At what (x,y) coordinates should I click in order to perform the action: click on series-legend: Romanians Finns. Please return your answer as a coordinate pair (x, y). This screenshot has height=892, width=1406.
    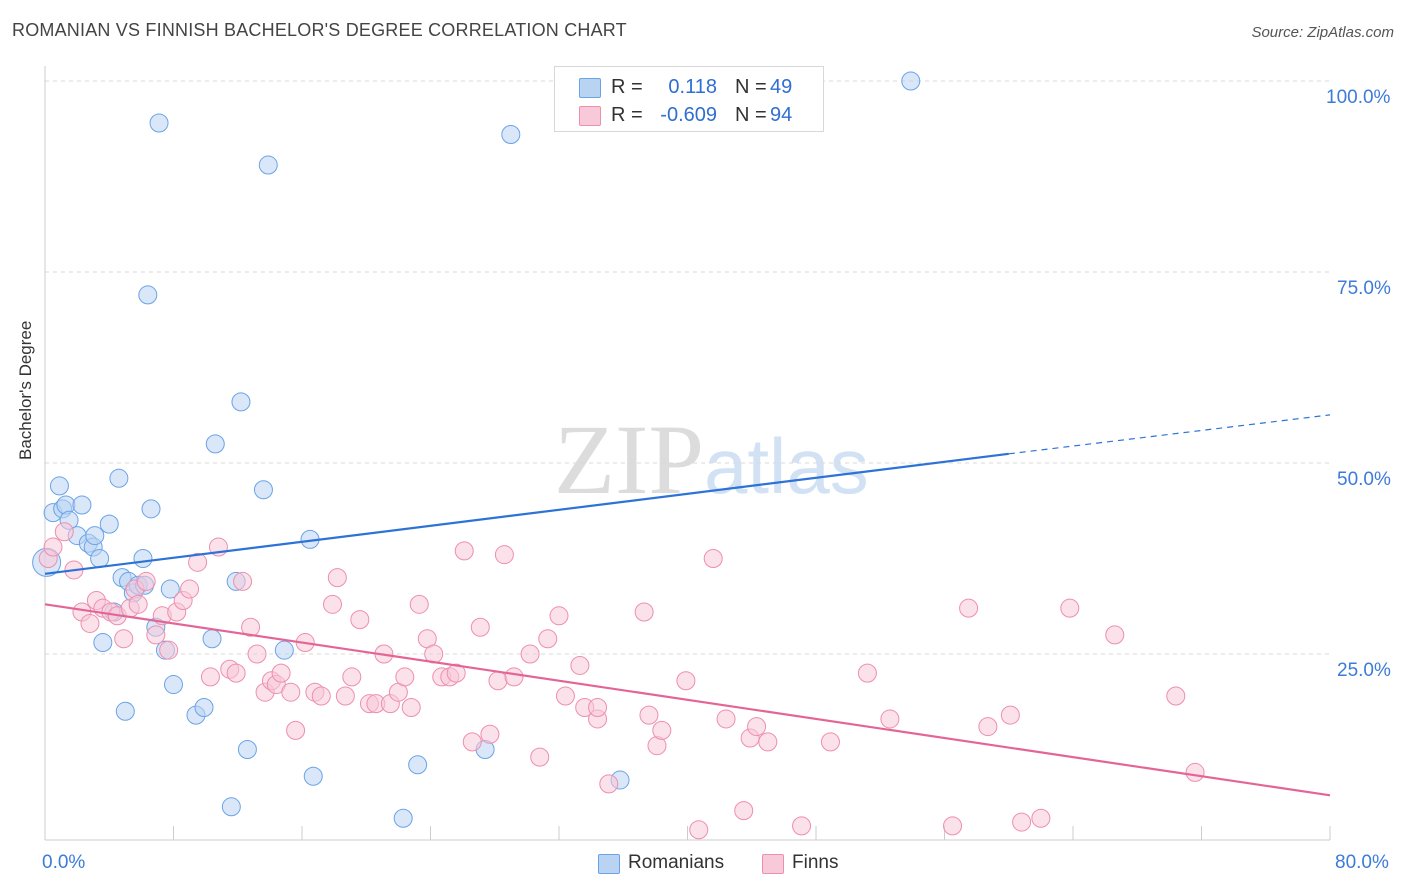
    Looking at the image, I should click on (703, 865).